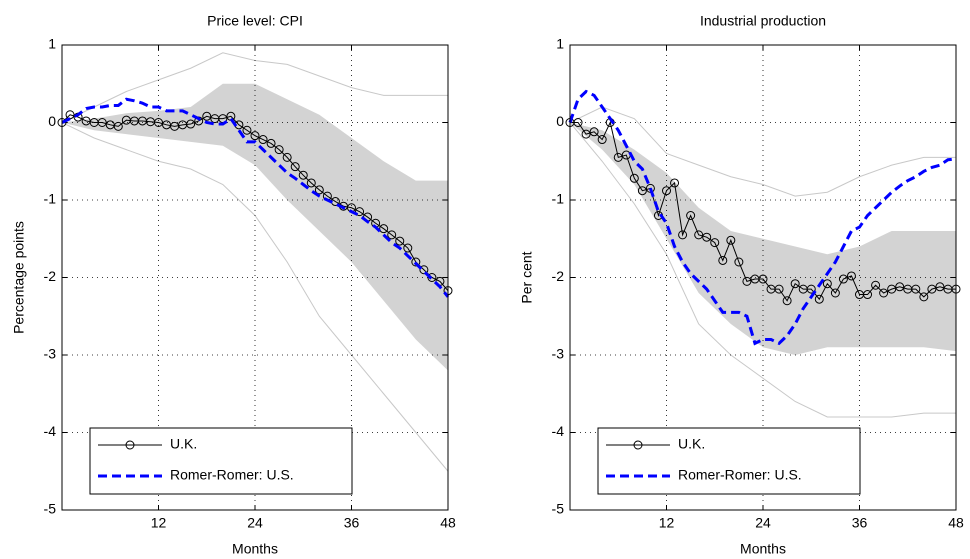 The width and height of the screenshot is (970, 559). What do you see at coordinates (19, 277) in the screenshot?
I see `y-axis-label: Percentage points` at bounding box center [19, 277].